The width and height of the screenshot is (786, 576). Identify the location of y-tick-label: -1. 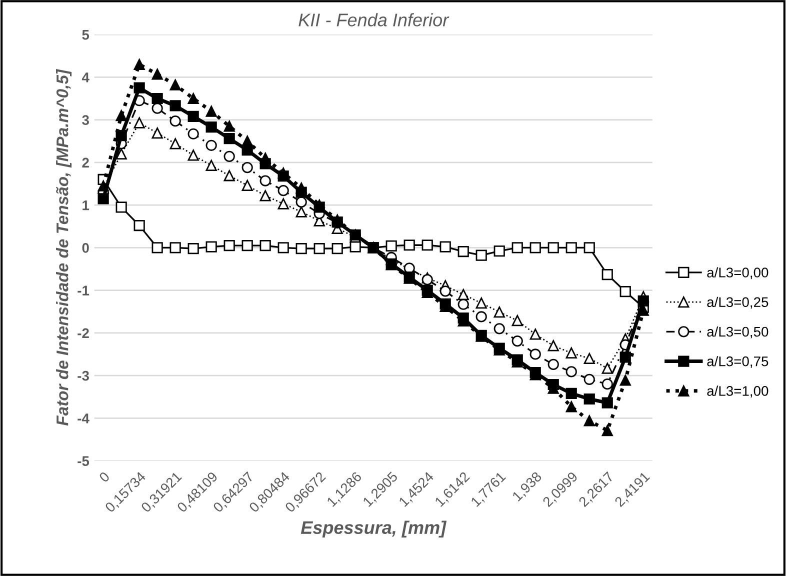
(84, 291).